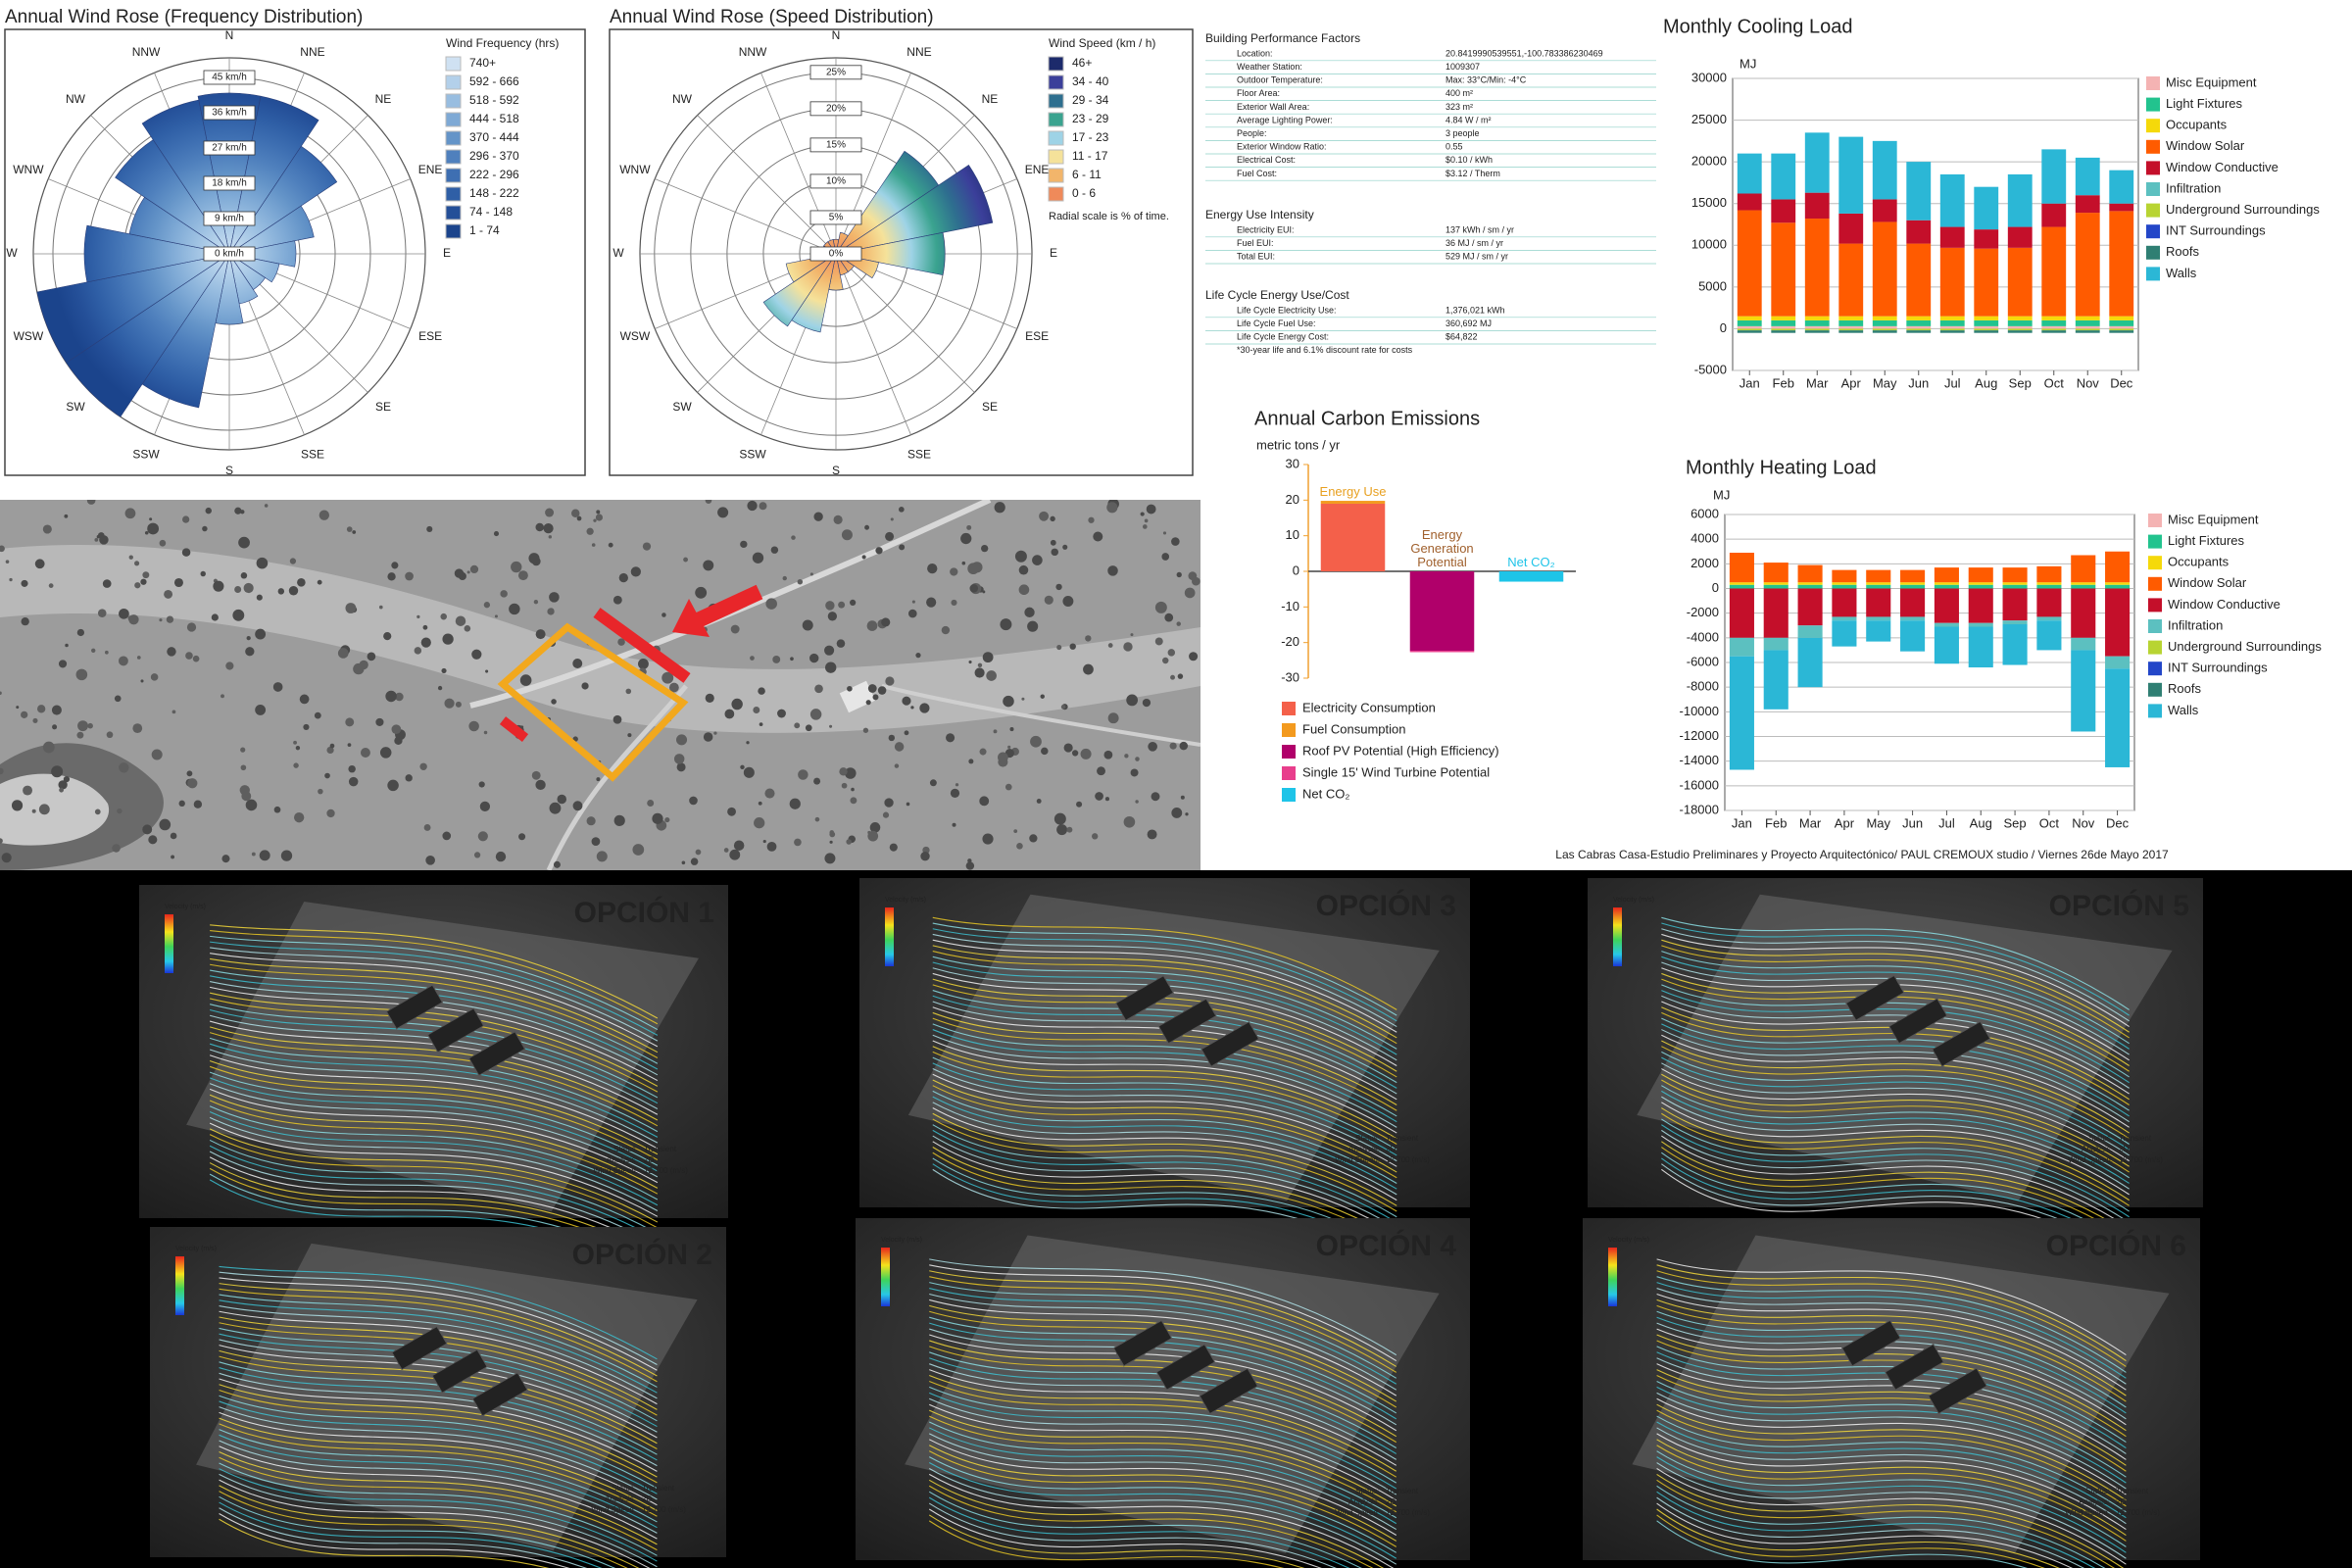  I want to click on rose-wedge, so click(262, 254).